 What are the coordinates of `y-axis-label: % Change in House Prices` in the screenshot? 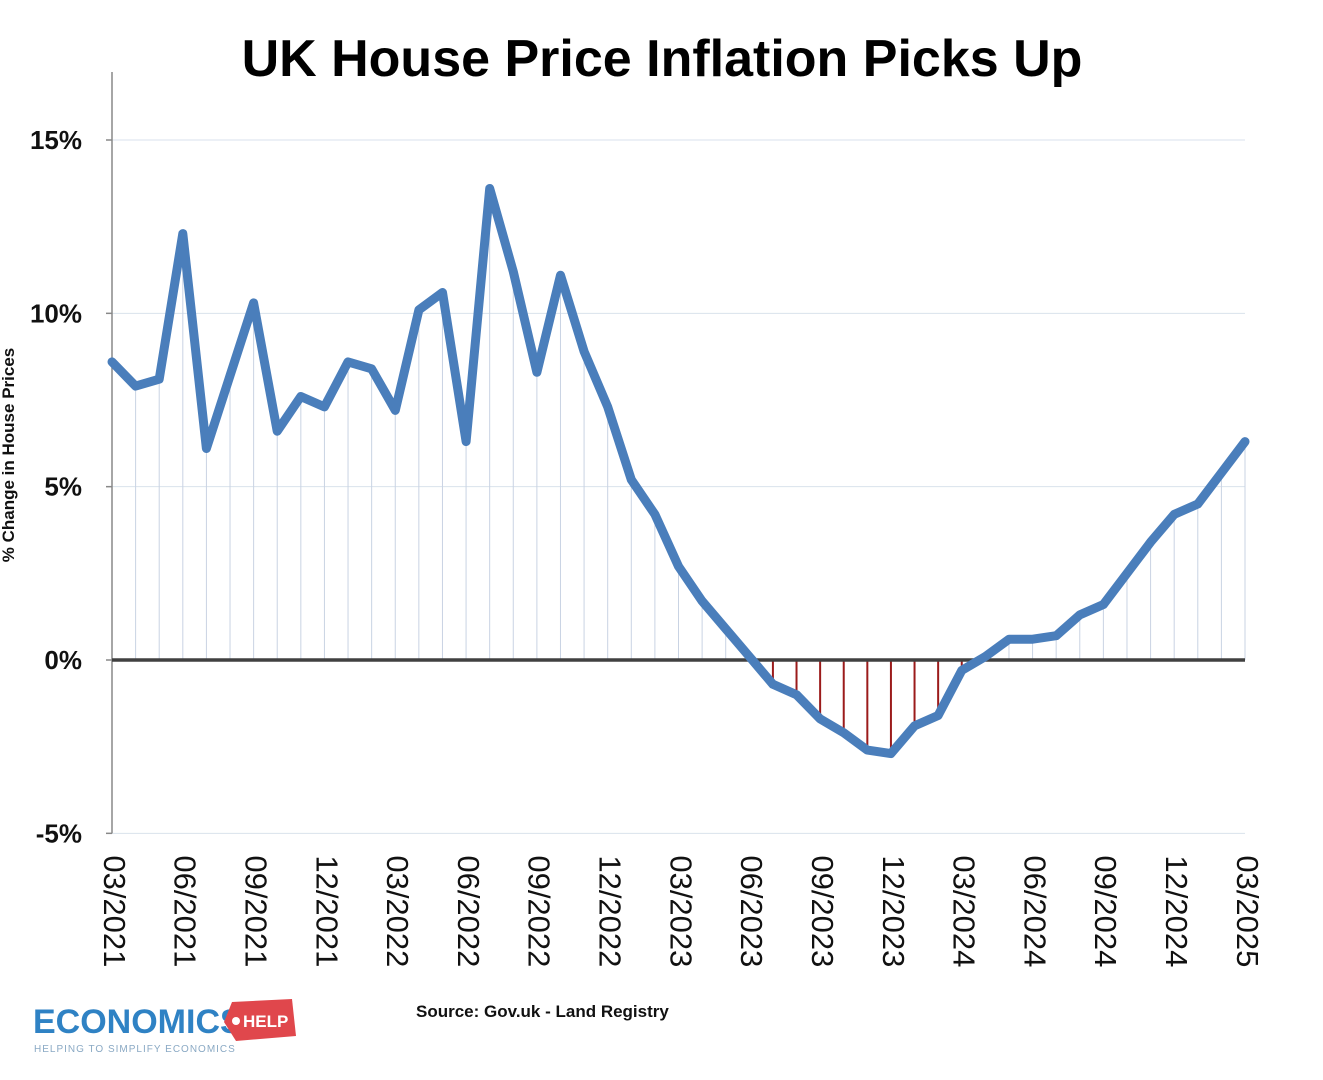 It's located at (9, 455).